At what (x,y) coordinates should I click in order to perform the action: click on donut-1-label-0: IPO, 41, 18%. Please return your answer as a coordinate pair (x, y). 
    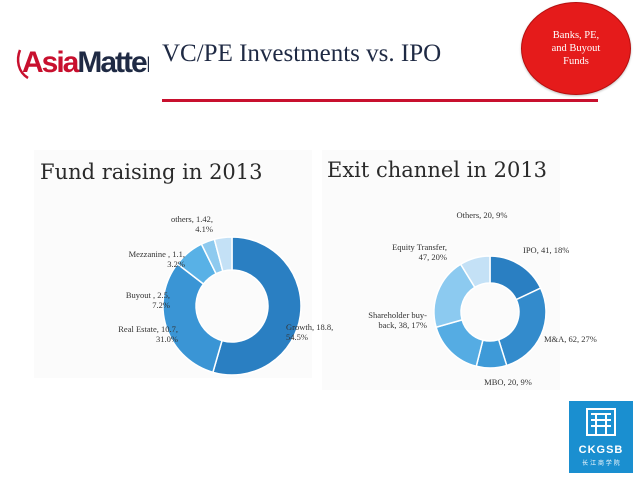
    Looking at the image, I should click on (546, 250).